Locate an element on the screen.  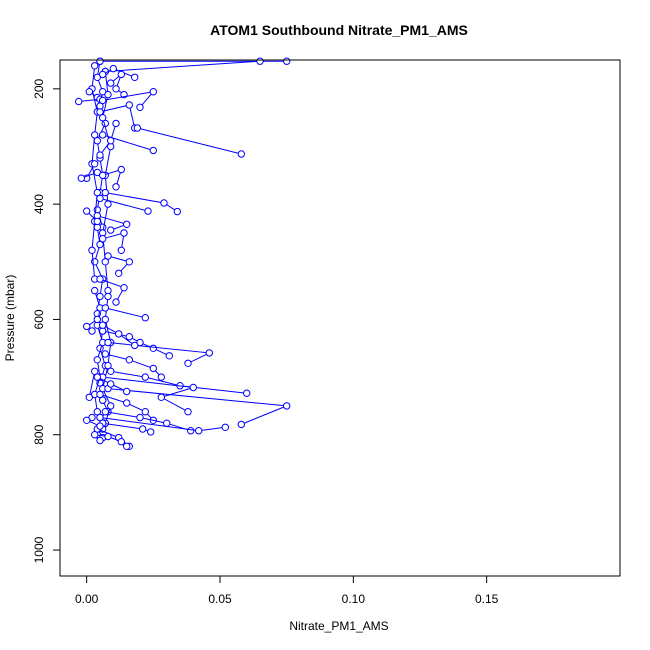
x-tick-label: 0.15 is located at coordinates (487, 599).